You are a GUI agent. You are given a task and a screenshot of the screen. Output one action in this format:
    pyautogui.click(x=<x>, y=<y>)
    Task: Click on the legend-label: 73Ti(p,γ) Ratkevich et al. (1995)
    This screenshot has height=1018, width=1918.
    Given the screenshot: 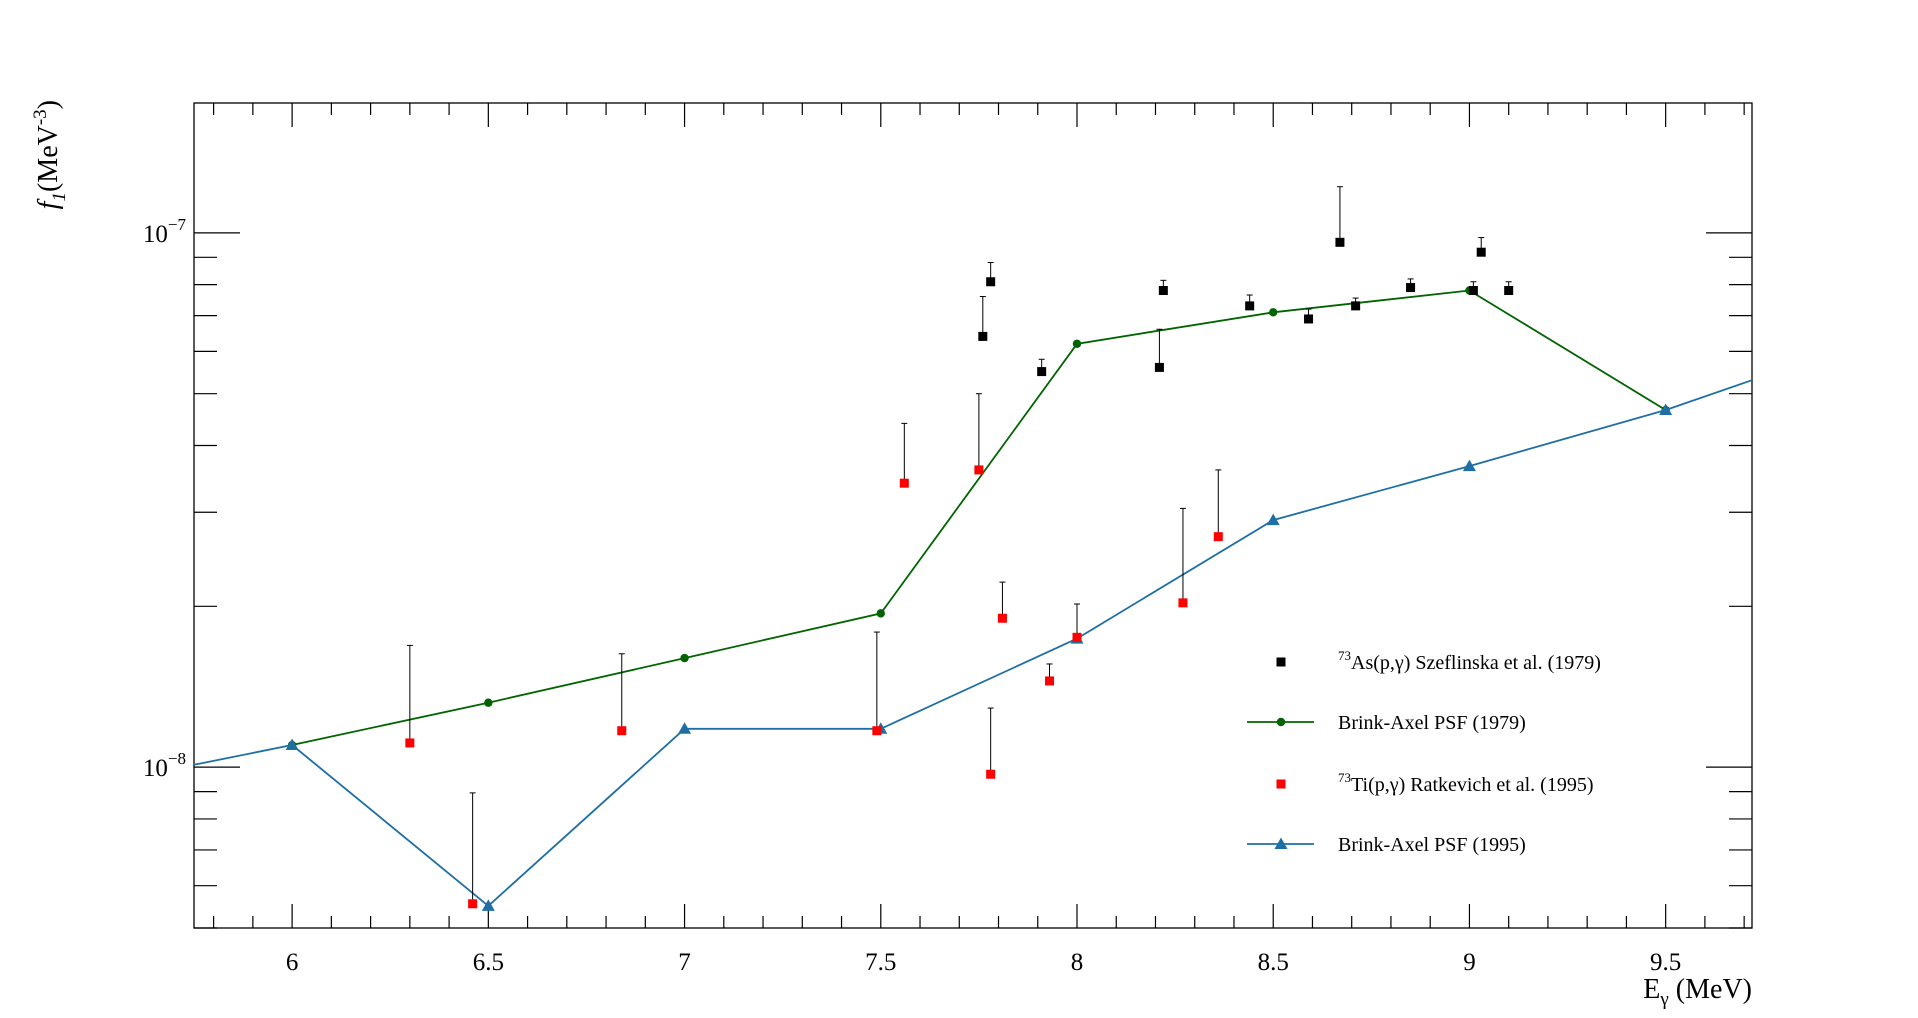 What is the action you would take?
    pyautogui.click(x=1466, y=783)
    